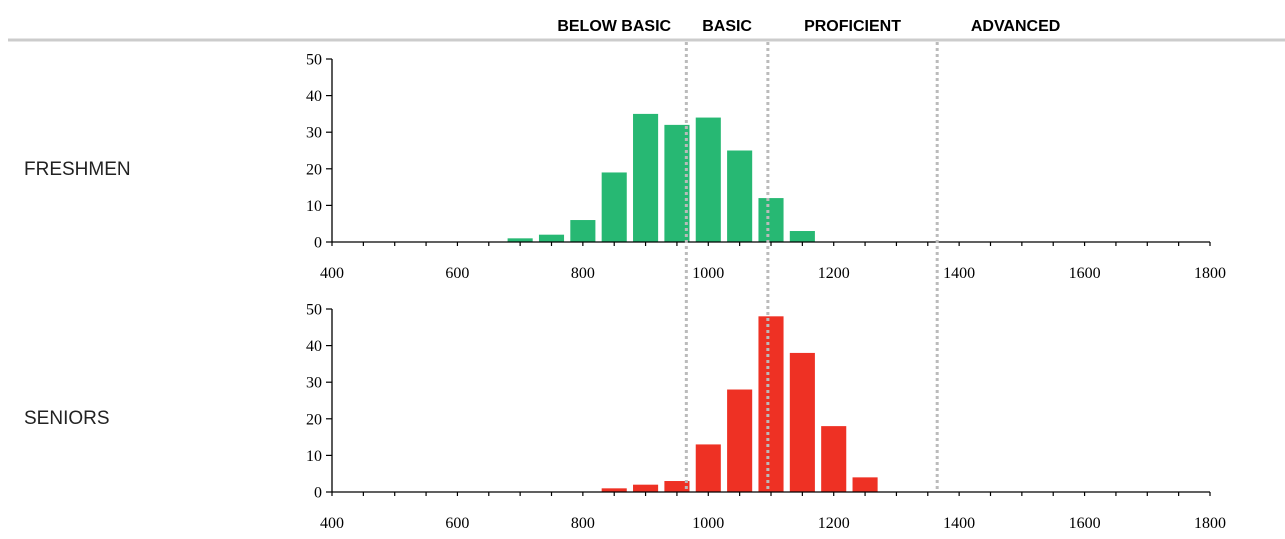 The height and width of the screenshot is (539, 1285). What do you see at coordinates (1015, 26) in the screenshot?
I see `band-label: ADVANCED` at bounding box center [1015, 26].